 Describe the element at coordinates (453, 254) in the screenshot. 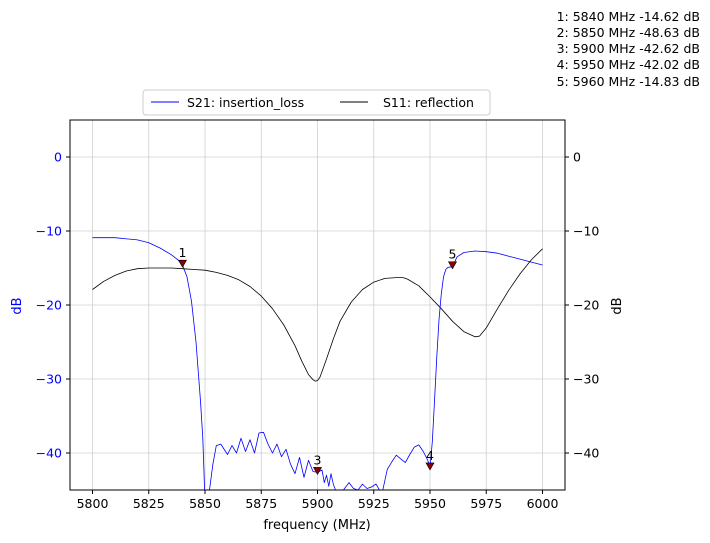

I see `marker-label-5: 5` at that location.